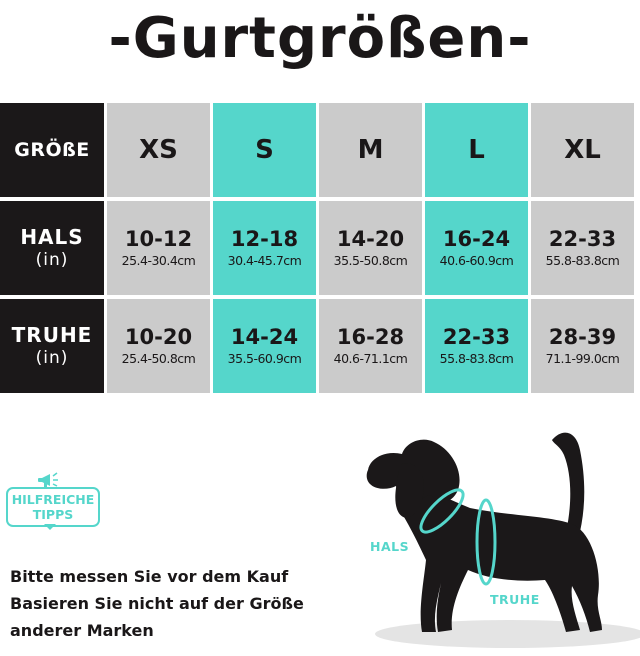  I want to click on hals-xs-cell: 10-12 25.4-30.4cm, so click(158, 248).